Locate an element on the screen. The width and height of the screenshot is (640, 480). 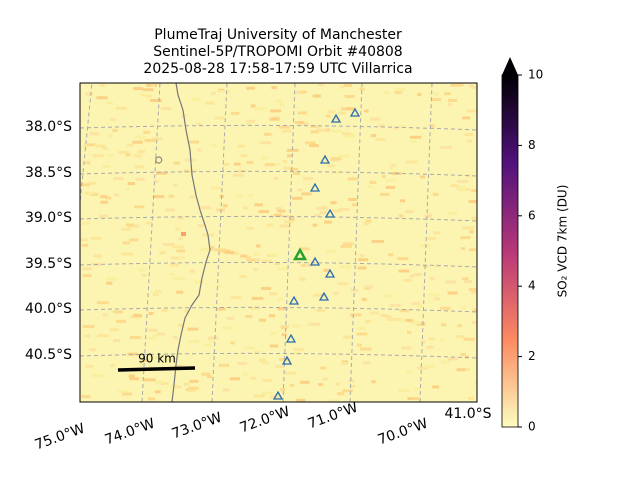
colorbar-tick-label: 4 is located at coordinates (532, 286).